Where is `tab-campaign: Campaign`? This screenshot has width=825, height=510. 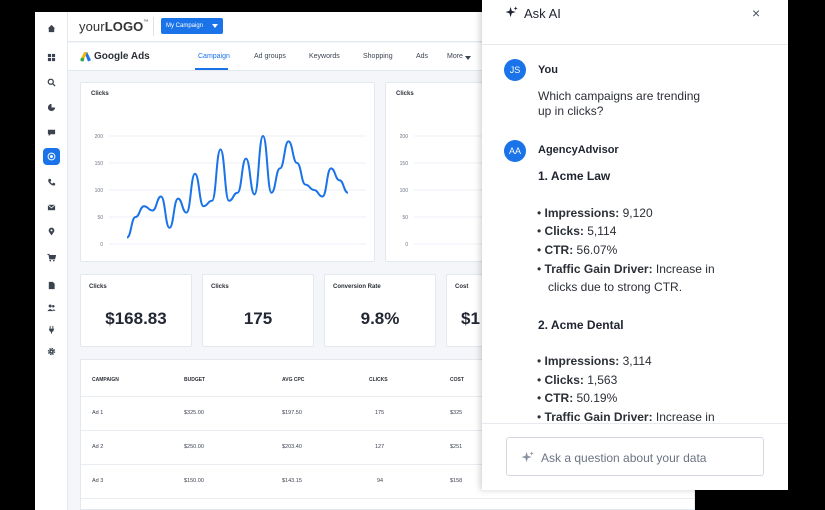
tab-campaign: Campaign is located at coordinates (214, 56).